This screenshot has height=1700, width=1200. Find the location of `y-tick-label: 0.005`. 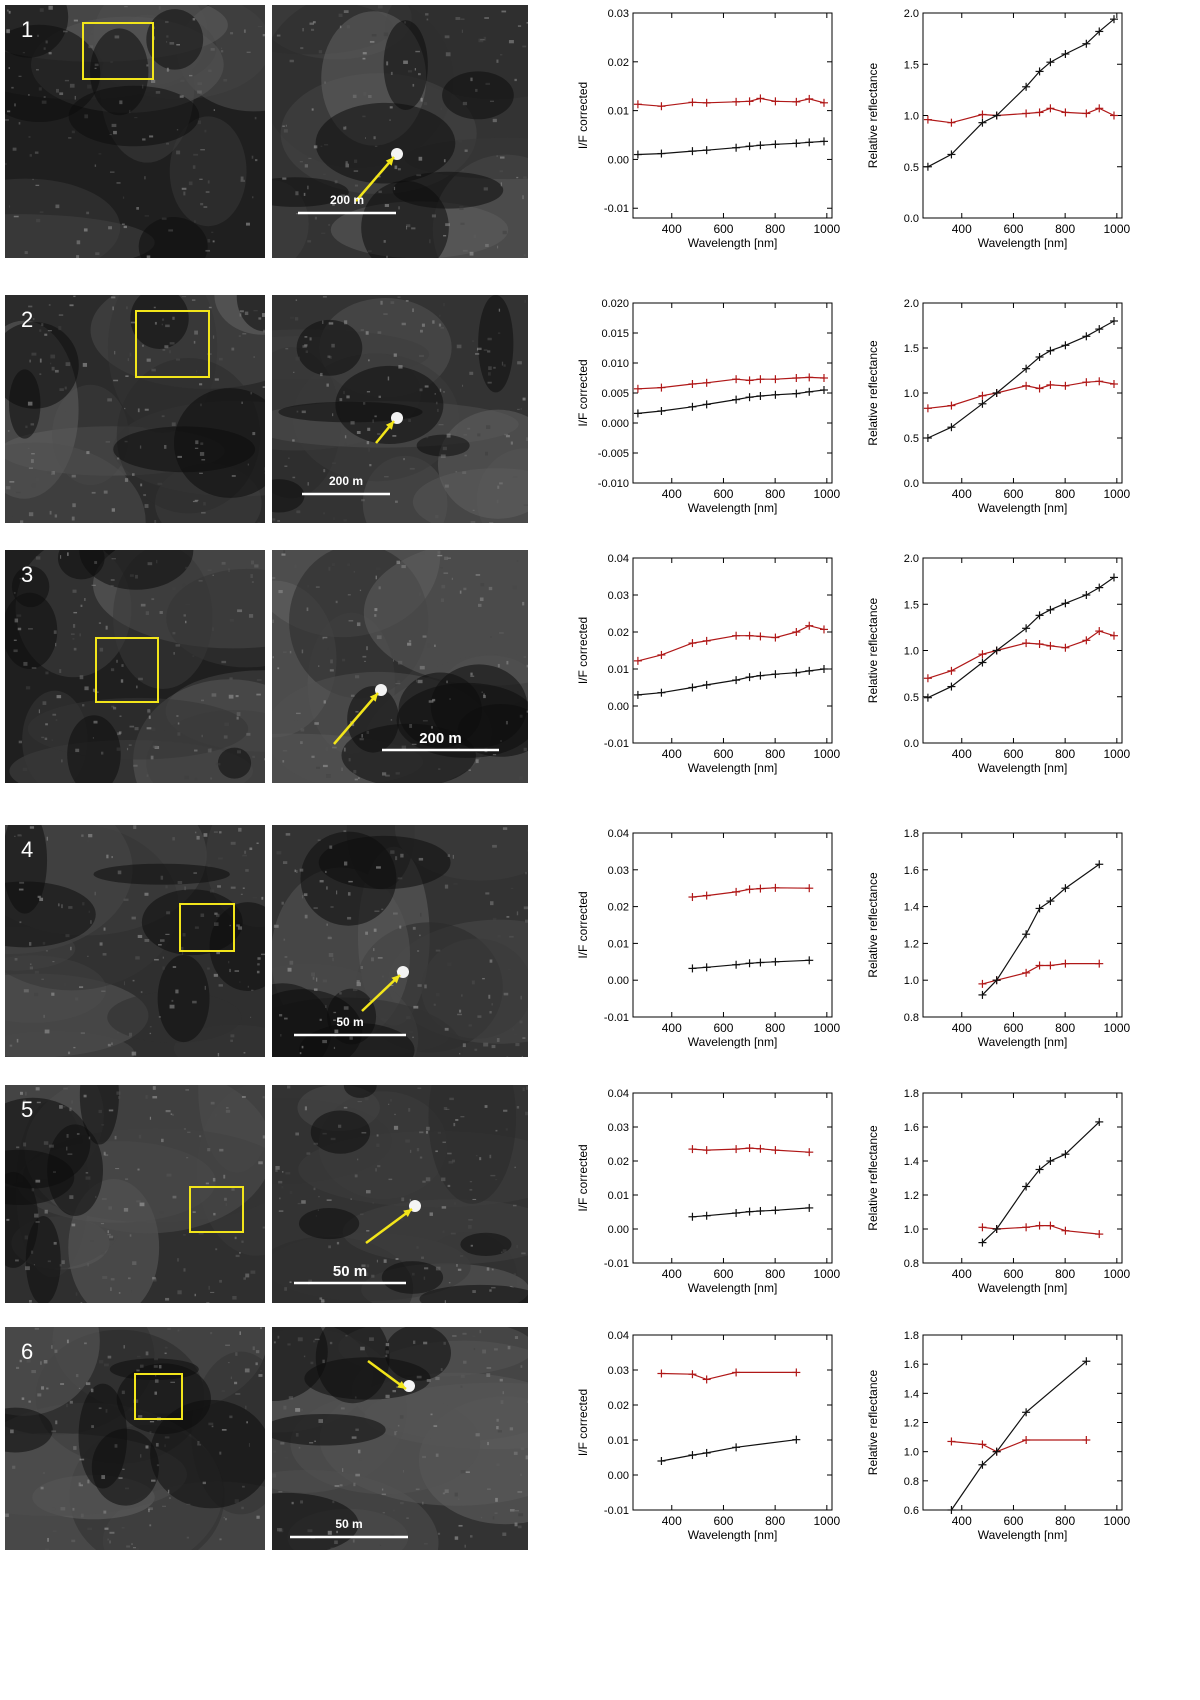

y-tick-label: 0.005 is located at coordinates (615, 394).